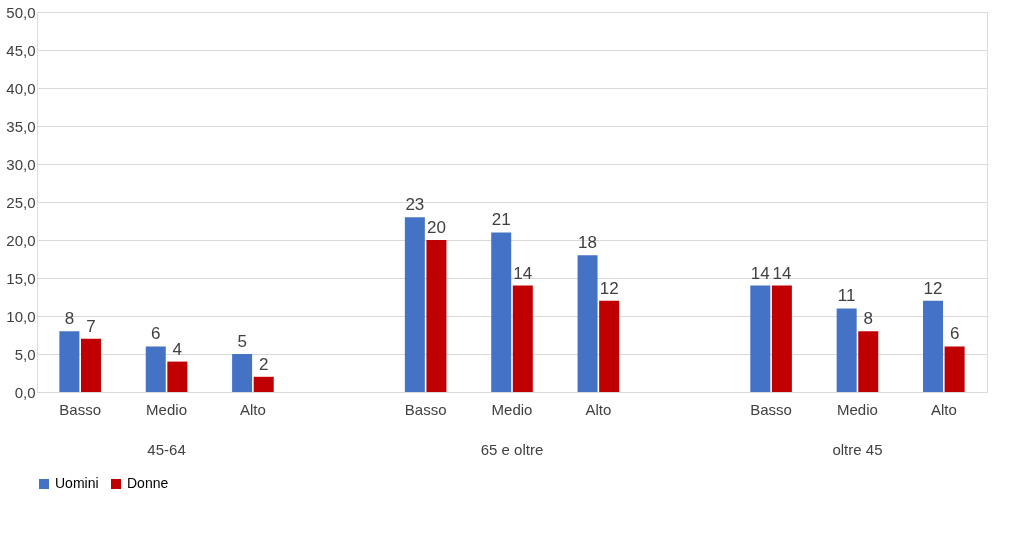 The height and width of the screenshot is (556, 1034). Describe the element at coordinates (21, 126) in the screenshot. I see `y-tick-label: 35,0` at that location.